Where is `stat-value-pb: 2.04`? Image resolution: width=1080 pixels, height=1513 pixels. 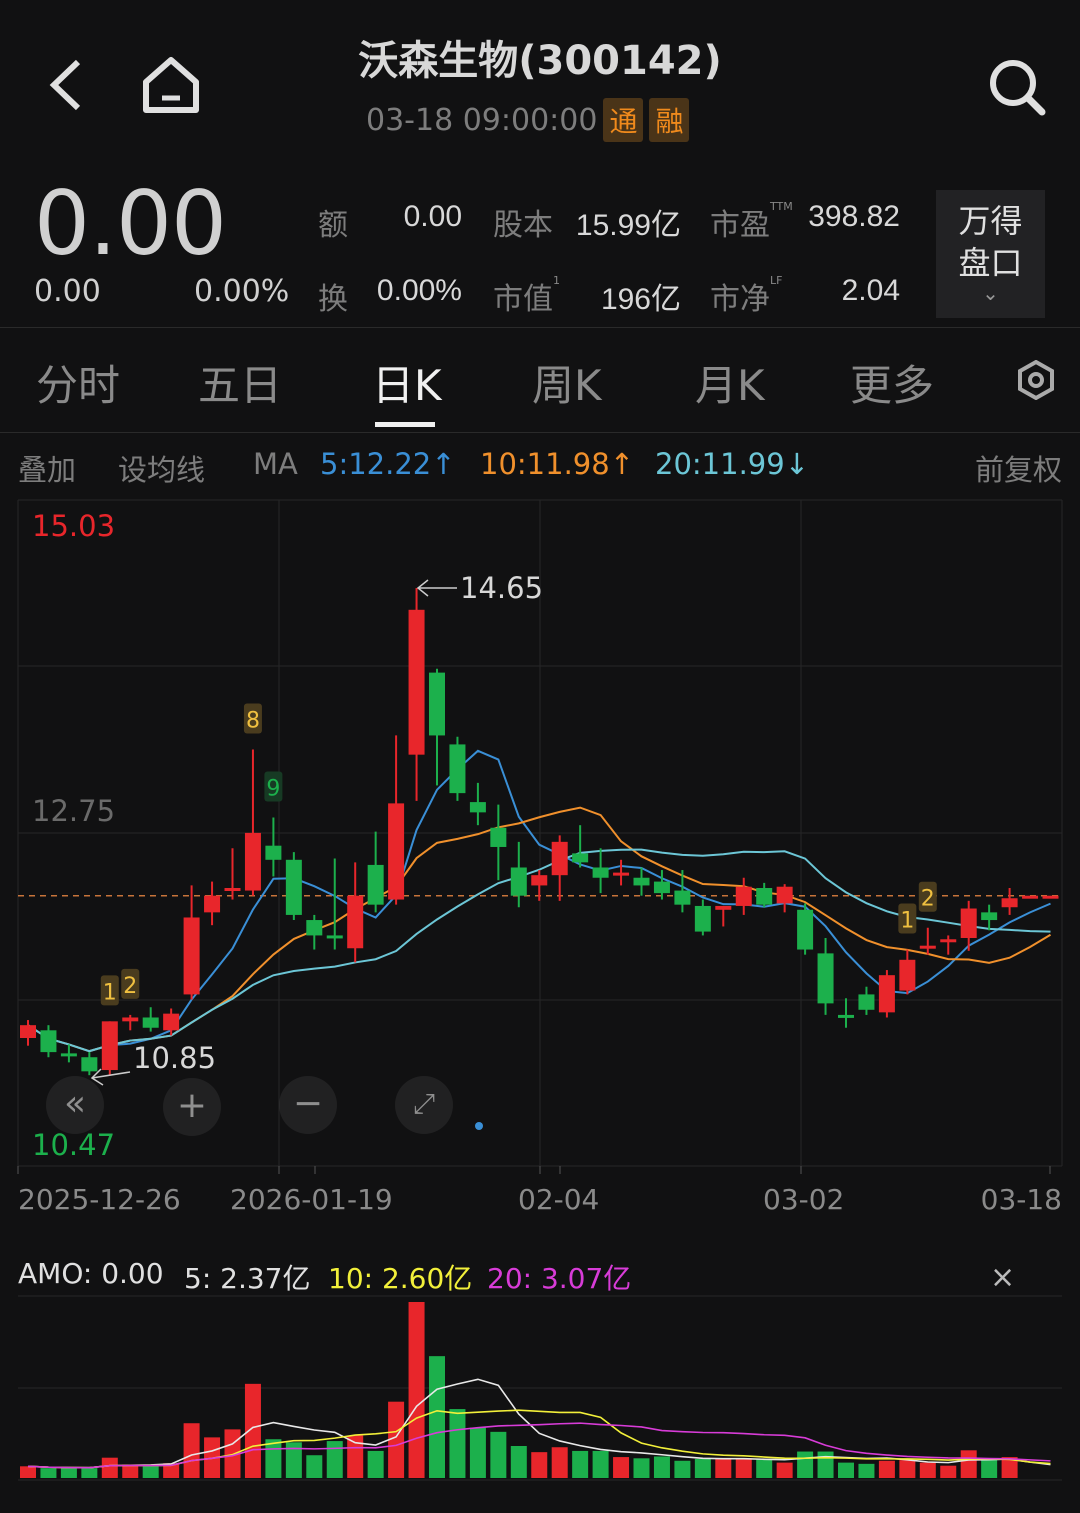 stat-value-pb: 2.04 is located at coordinates (870, 290).